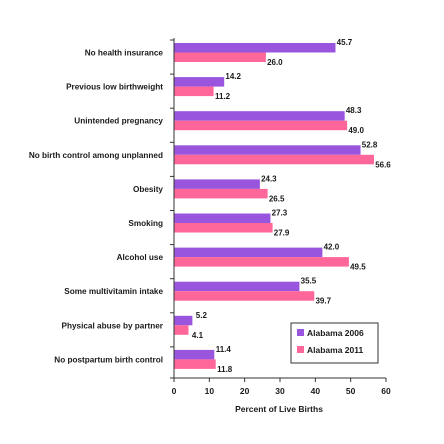  I want to click on category-label: Alcohol use, so click(140, 257).